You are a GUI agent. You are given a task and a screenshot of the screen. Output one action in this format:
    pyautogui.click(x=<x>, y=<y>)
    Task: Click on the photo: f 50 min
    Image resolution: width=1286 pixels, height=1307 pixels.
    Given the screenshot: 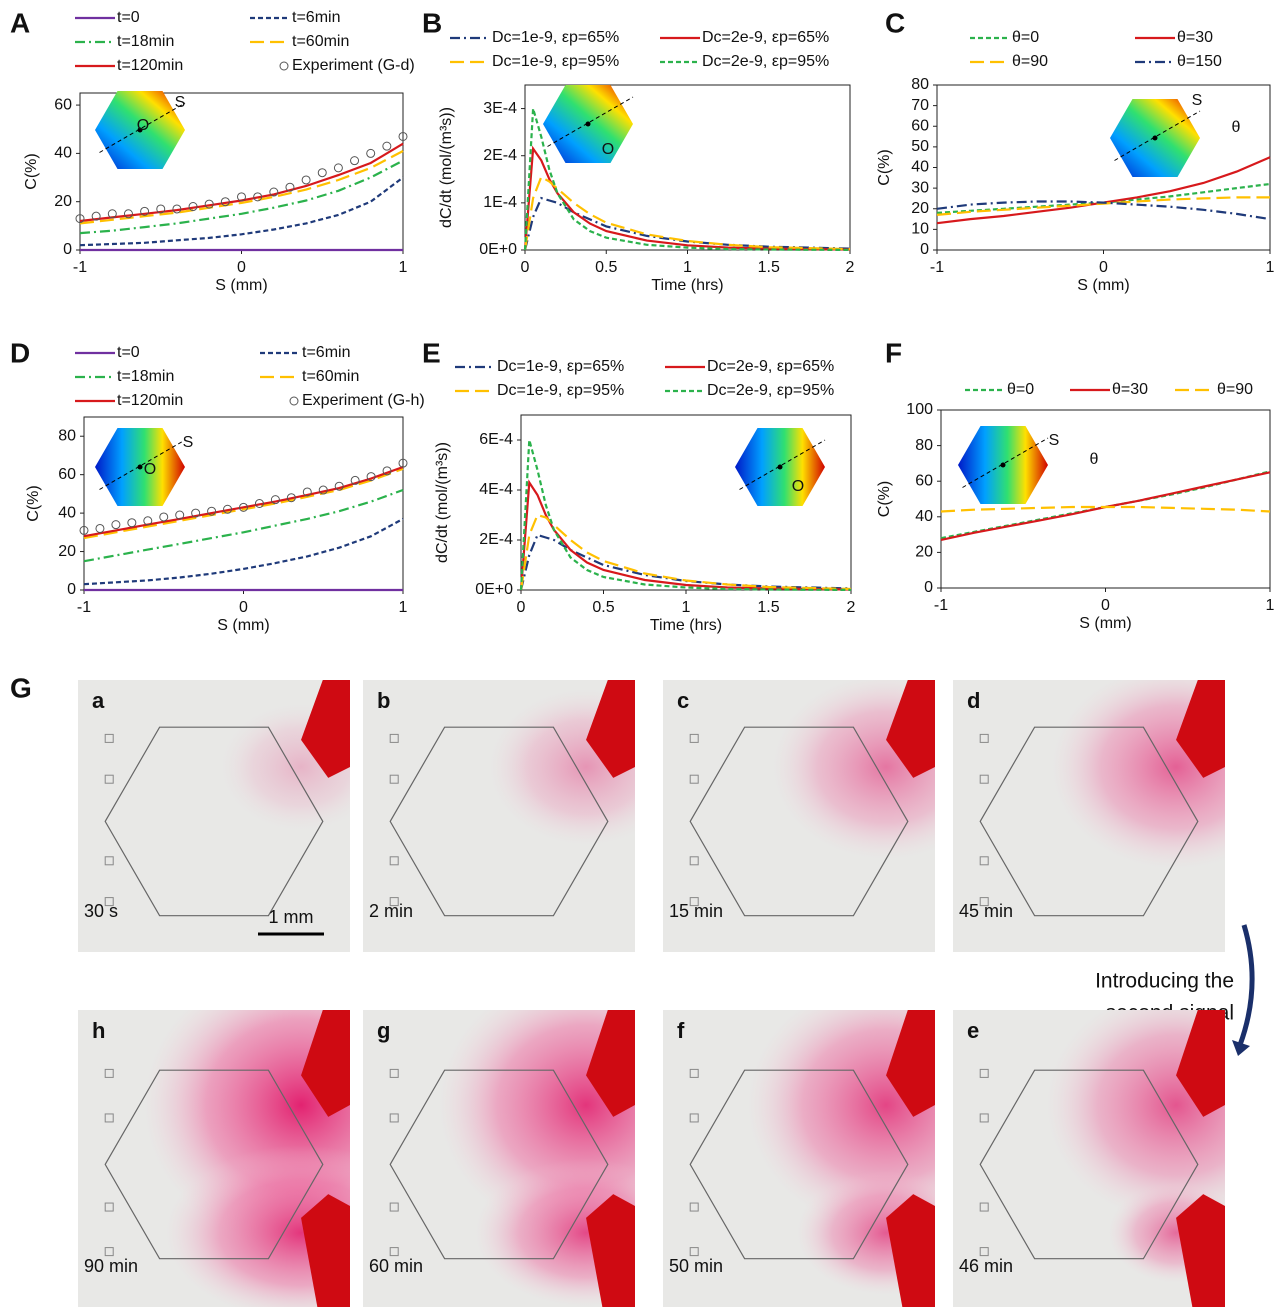 What is the action you would take?
    pyautogui.click(x=799, y=1158)
    